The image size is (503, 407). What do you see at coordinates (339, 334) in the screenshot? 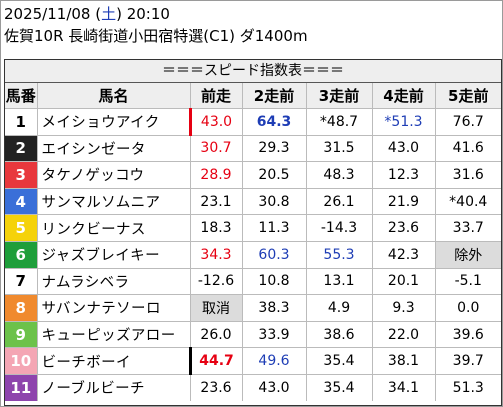
I see `speed-index-3-races-ago: 38.6` at bounding box center [339, 334].